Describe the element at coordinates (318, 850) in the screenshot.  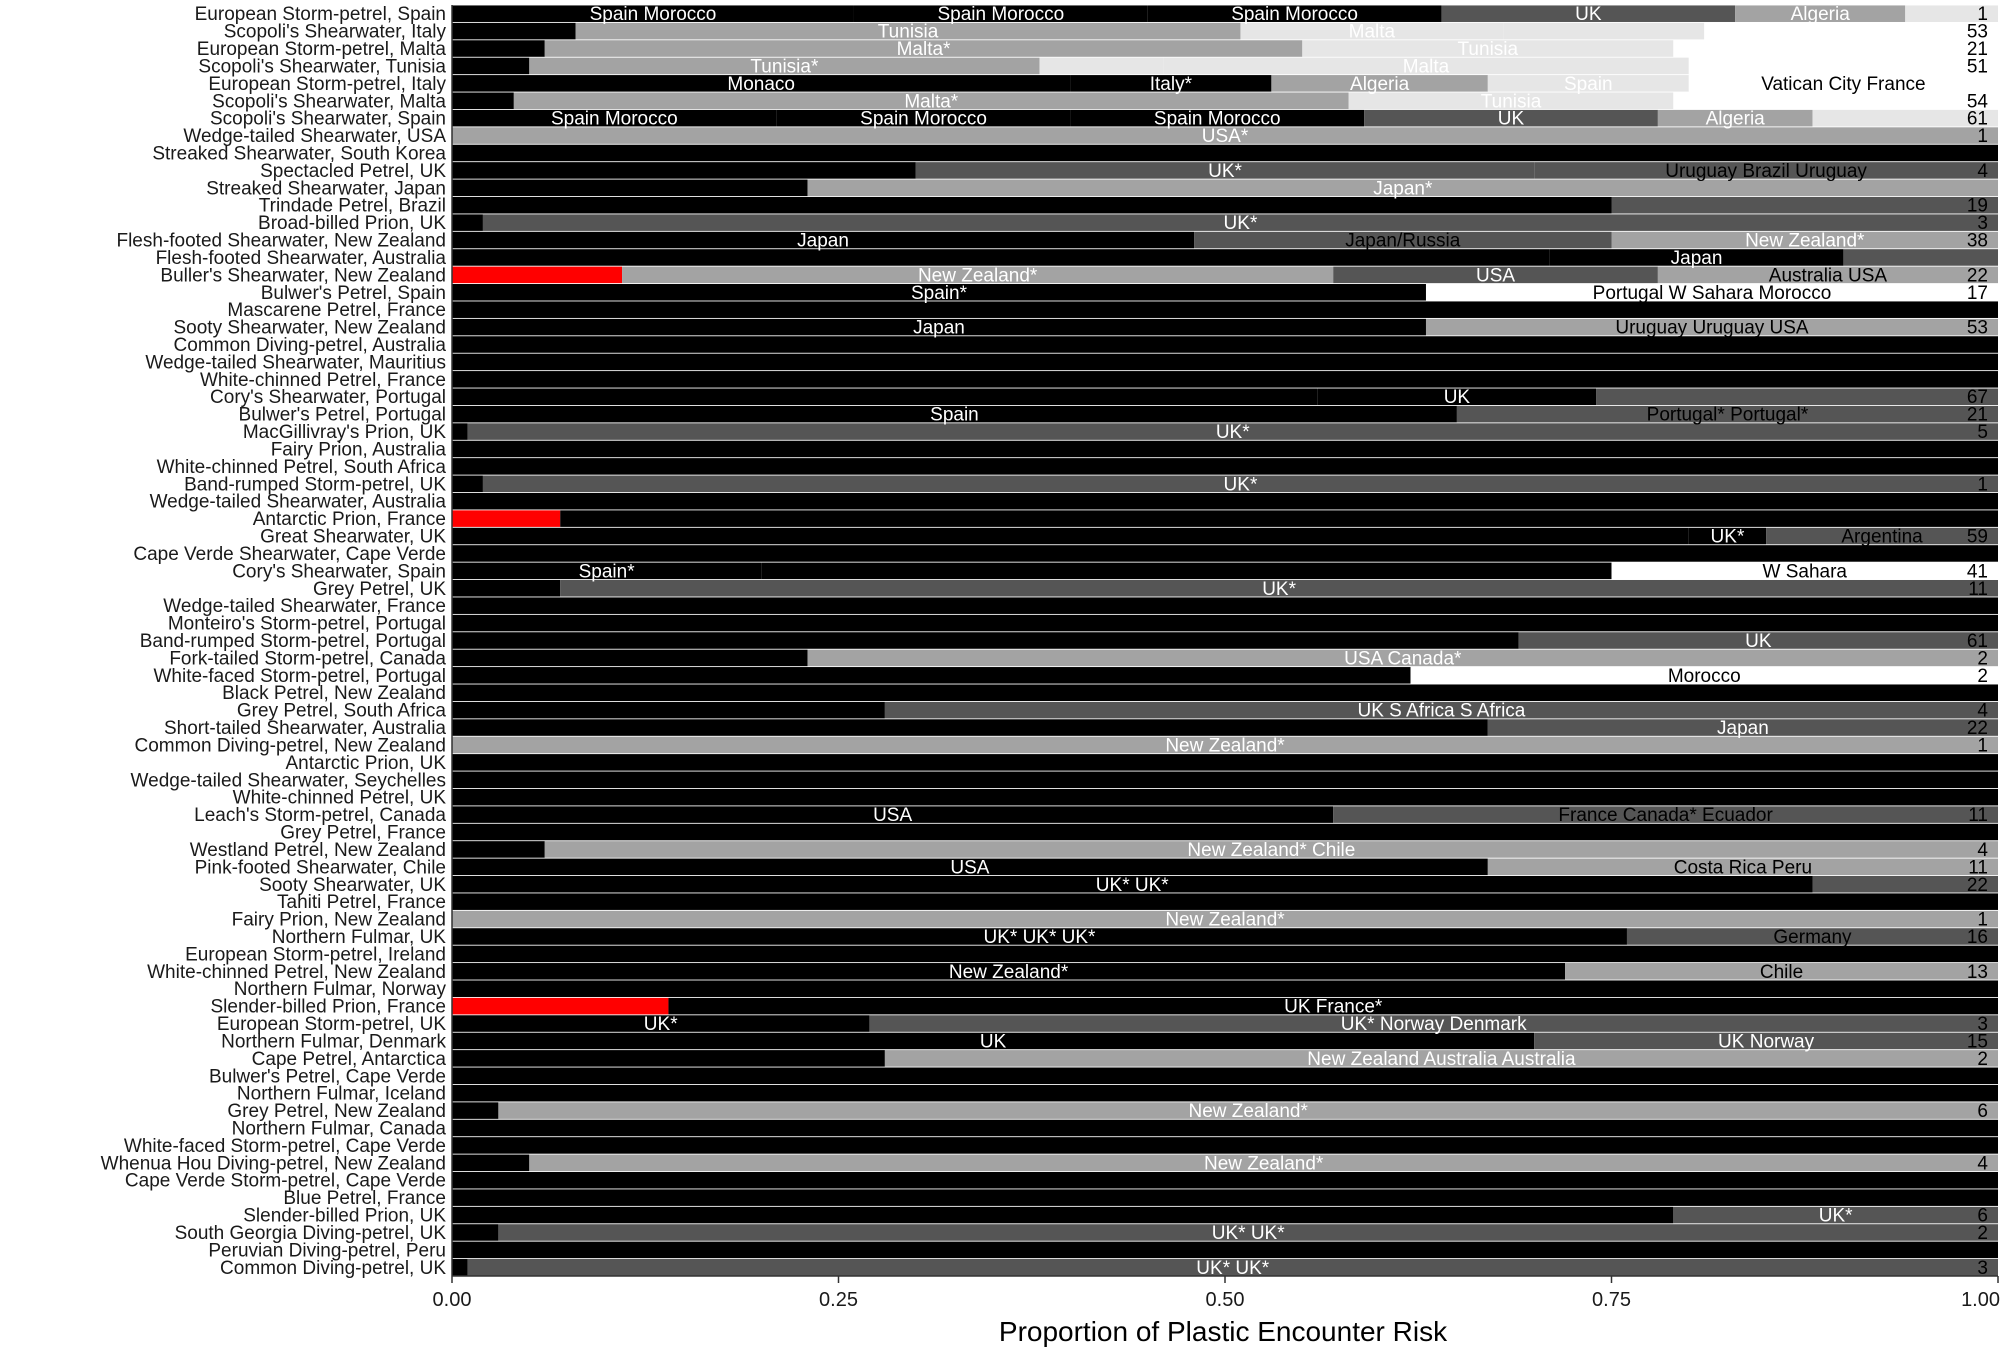
I see `row-label: Westland Petrel, New Zealand` at that location.